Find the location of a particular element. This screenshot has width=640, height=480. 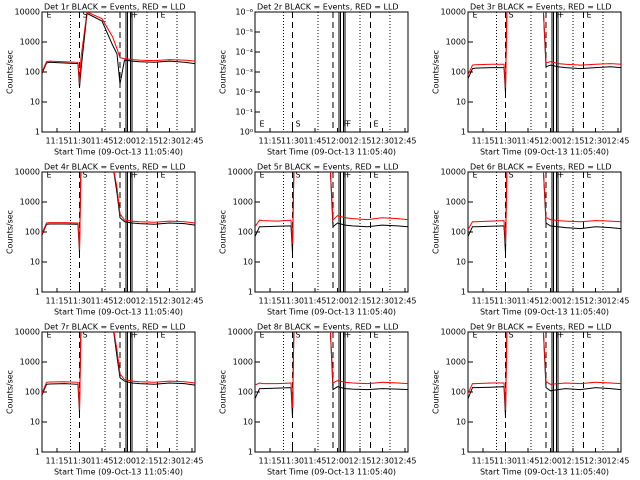

y-tick-label: 10⁻⁴ is located at coordinates (244, 52).